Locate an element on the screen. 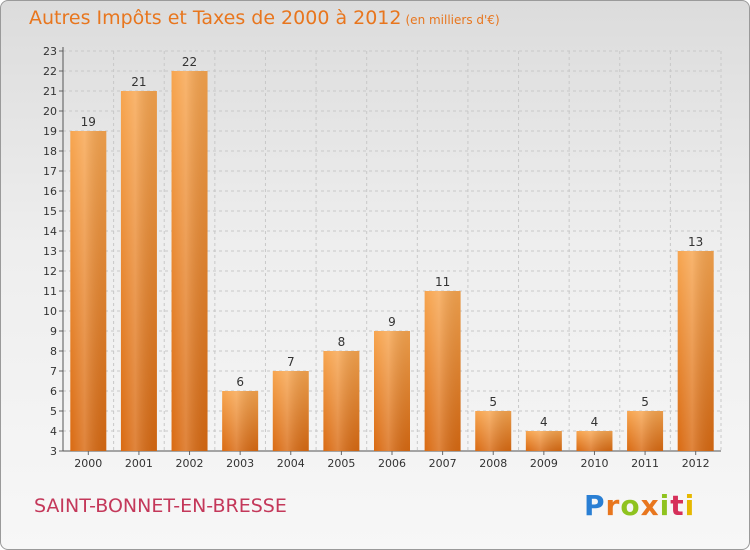 This screenshot has width=750, height=550. x-tick-label: 2010 is located at coordinates (594, 463).